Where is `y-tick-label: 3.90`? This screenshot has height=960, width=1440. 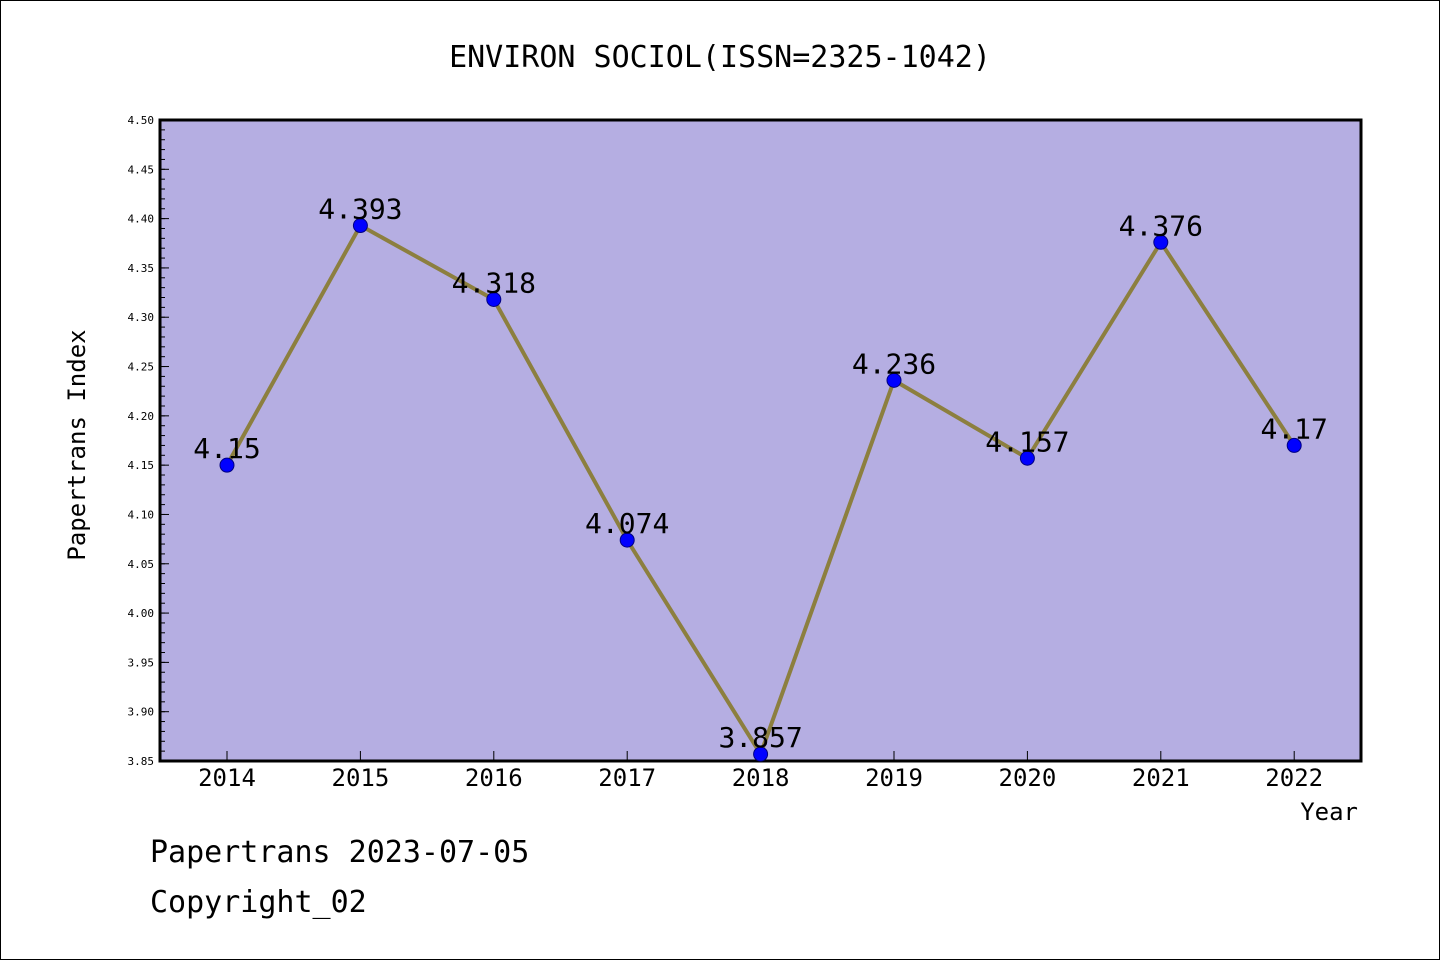
y-tick-label: 3.90 is located at coordinates (141, 712).